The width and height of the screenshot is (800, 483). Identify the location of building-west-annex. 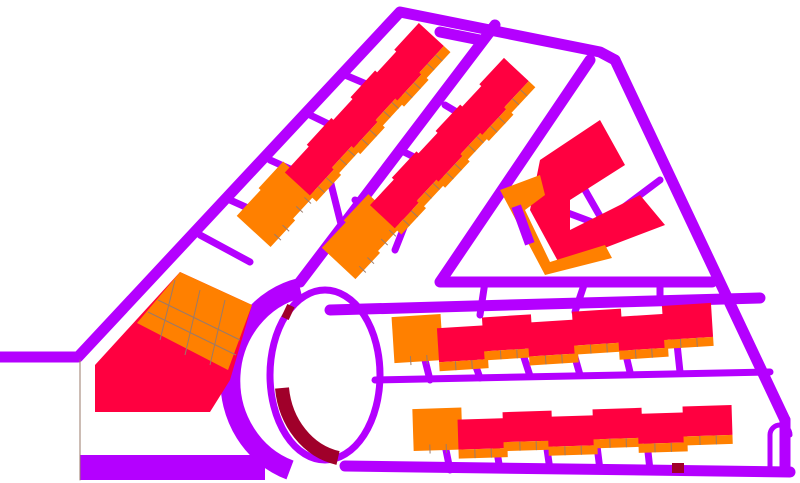
(194, 321).